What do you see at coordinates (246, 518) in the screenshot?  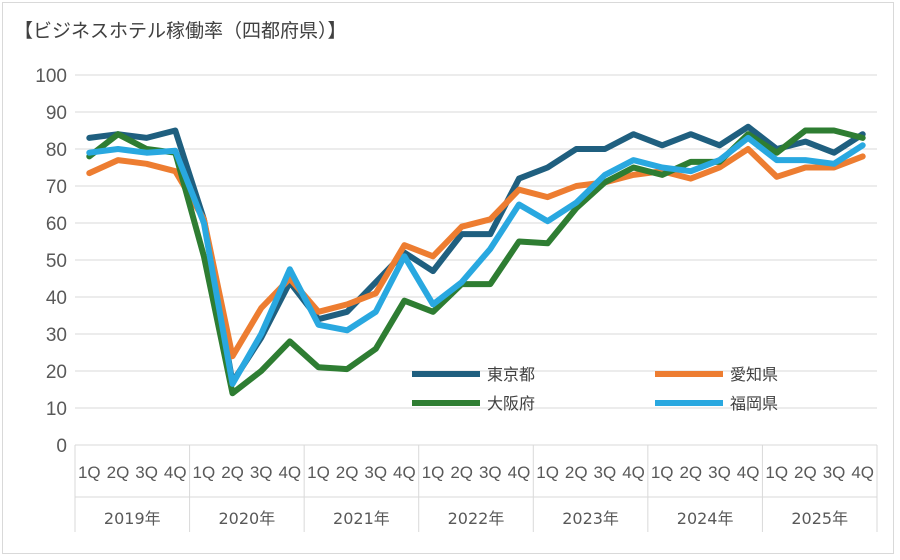 I see `year-label: 2020年` at bounding box center [246, 518].